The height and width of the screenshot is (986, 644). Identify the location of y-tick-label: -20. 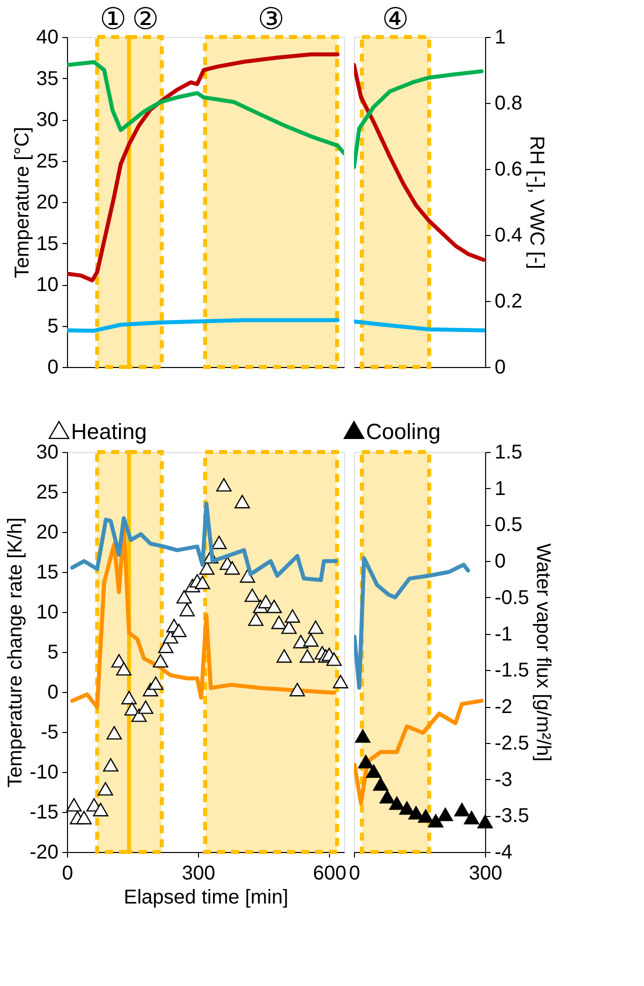
(44, 853).